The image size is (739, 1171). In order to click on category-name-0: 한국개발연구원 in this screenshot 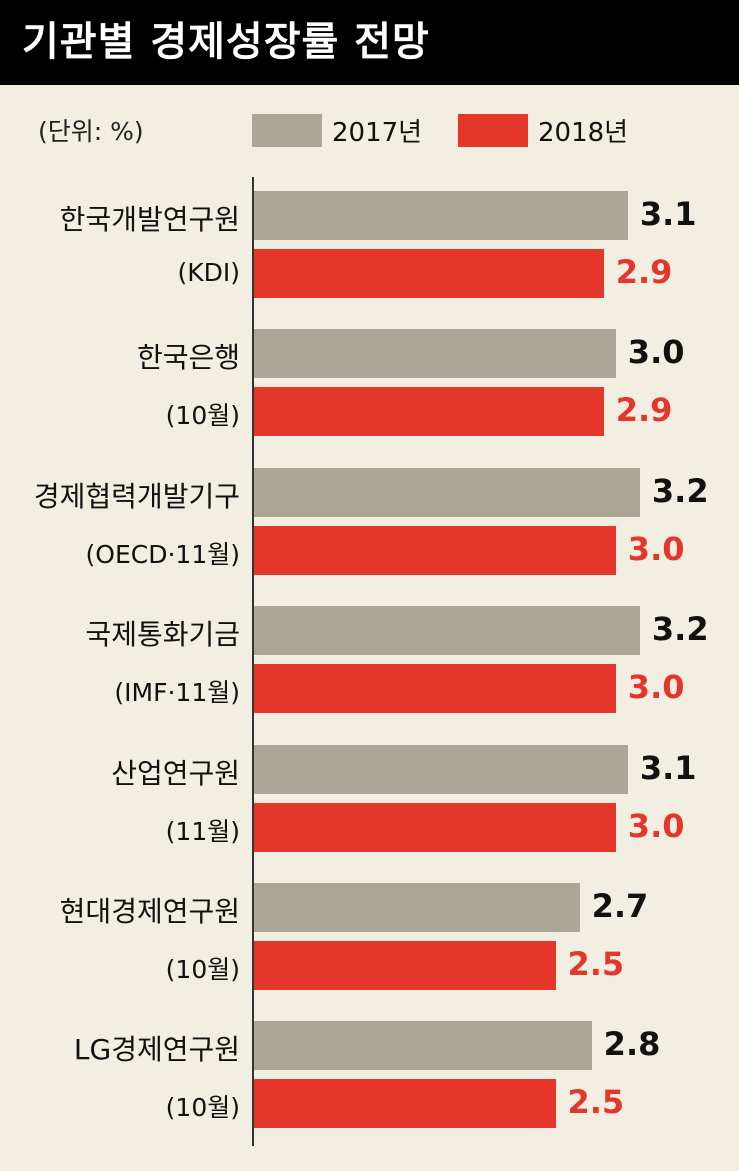, I will do `click(149, 219)`.